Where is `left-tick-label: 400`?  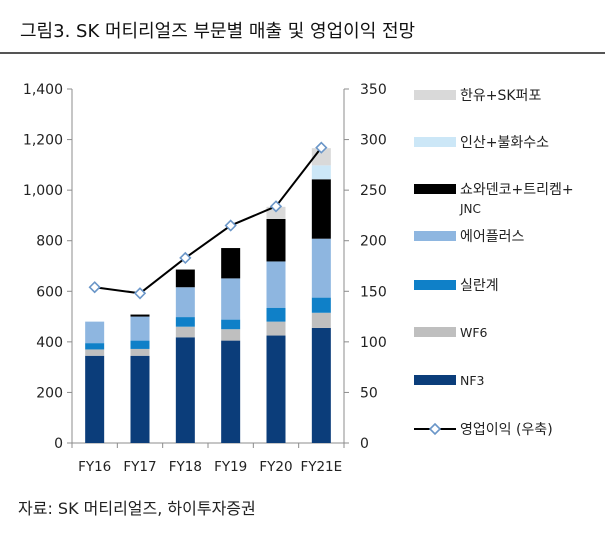 left-tick-label: 400 is located at coordinates (49, 343).